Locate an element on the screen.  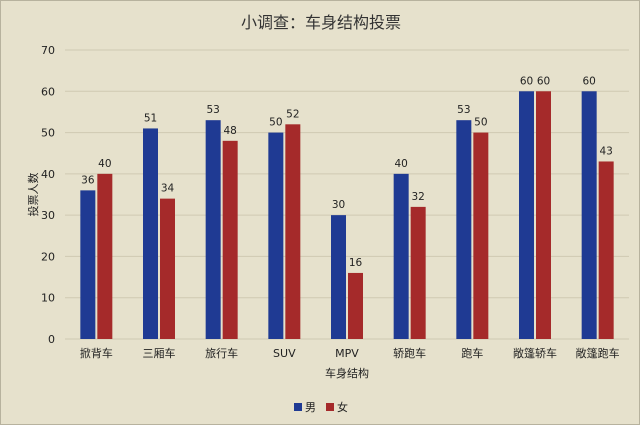
x-tick-label: 敞篷跑车 is located at coordinates (598, 353).